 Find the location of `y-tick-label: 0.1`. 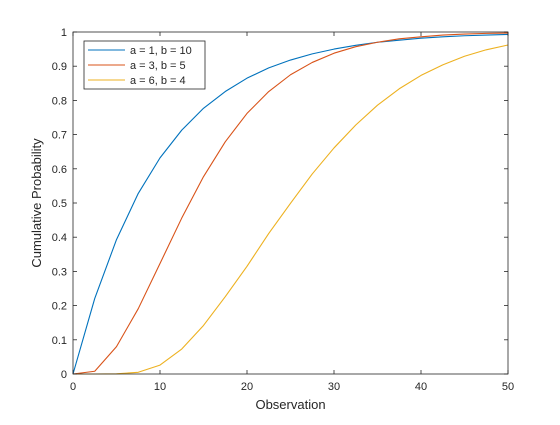

y-tick-label: 0.1 is located at coordinates (59, 341).